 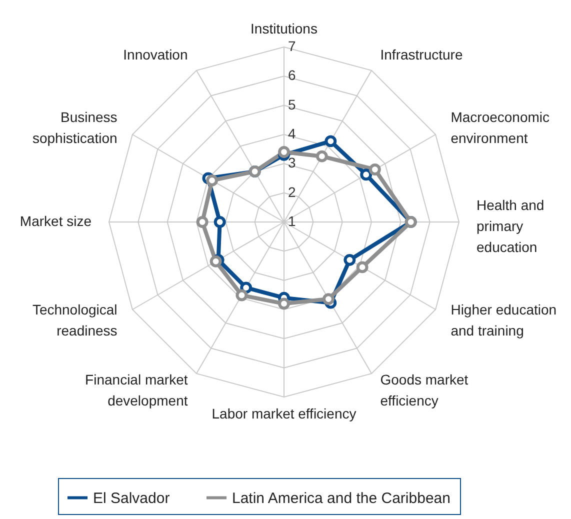 I want to click on y-tick-label: 2, so click(x=292, y=192).